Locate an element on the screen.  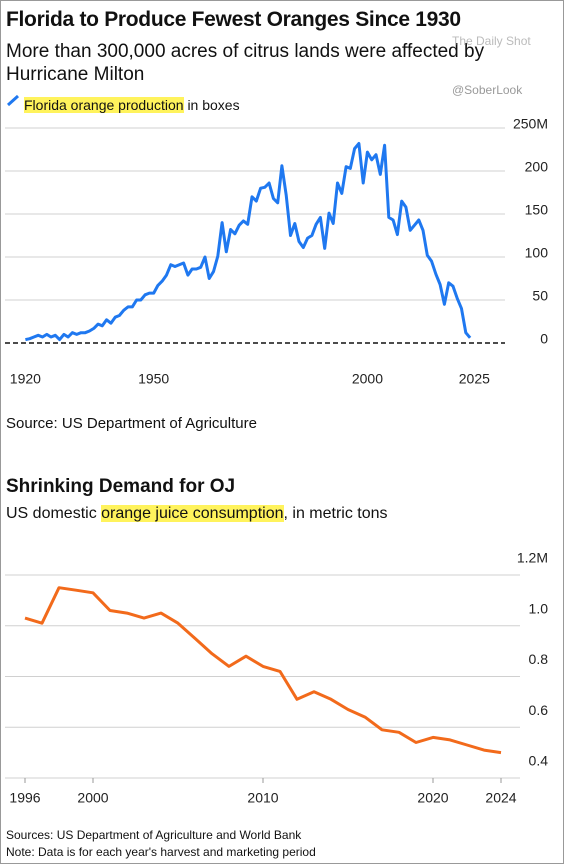
subtitle-text: US domestic is located at coordinates (51, 513).